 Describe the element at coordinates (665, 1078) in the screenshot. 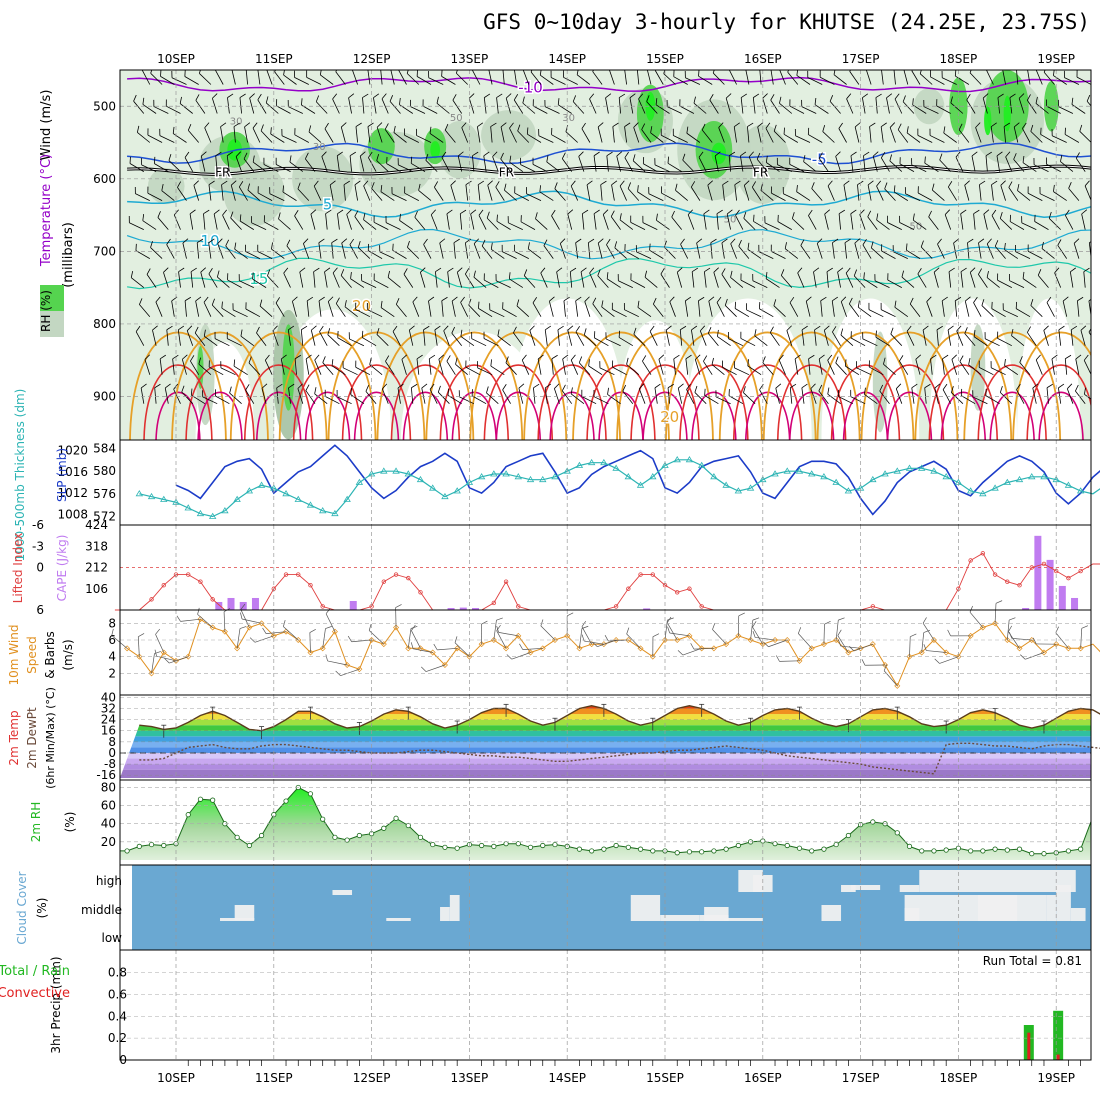

I see `bottom-date-15SEP: 15SEP` at that location.